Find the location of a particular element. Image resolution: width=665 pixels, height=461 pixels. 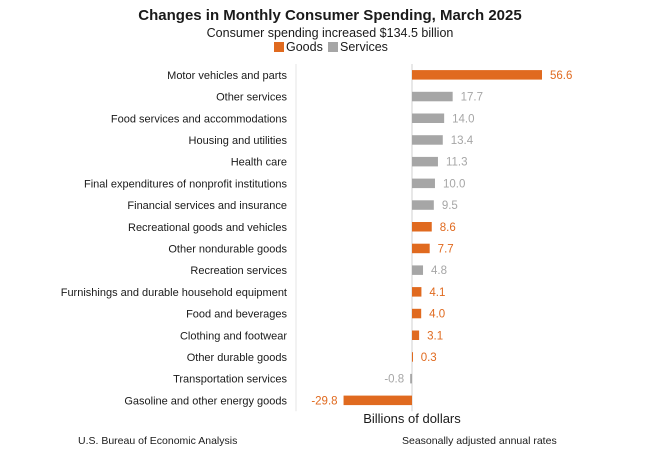

data-label: 14.0 is located at coordinates (463, 119).